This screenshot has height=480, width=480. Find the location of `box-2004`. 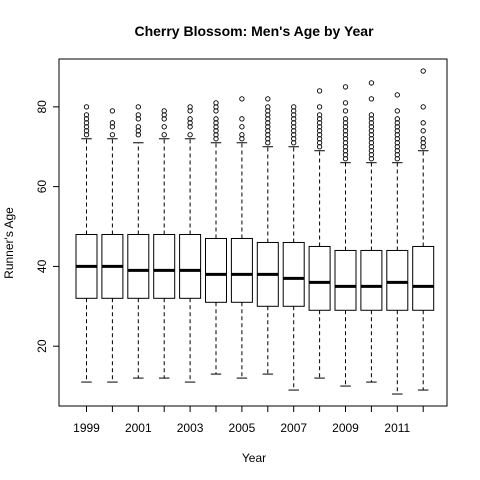

box-2004 is located at coordinates (216, 237).